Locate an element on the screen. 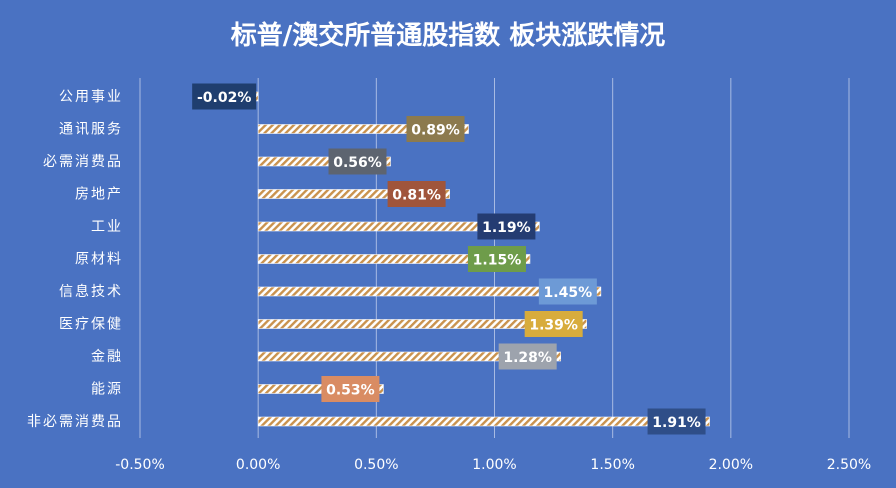 The width and height of the screenshot is (896, 488). category-label: 信息技术 is located at coordinates (91, 291).